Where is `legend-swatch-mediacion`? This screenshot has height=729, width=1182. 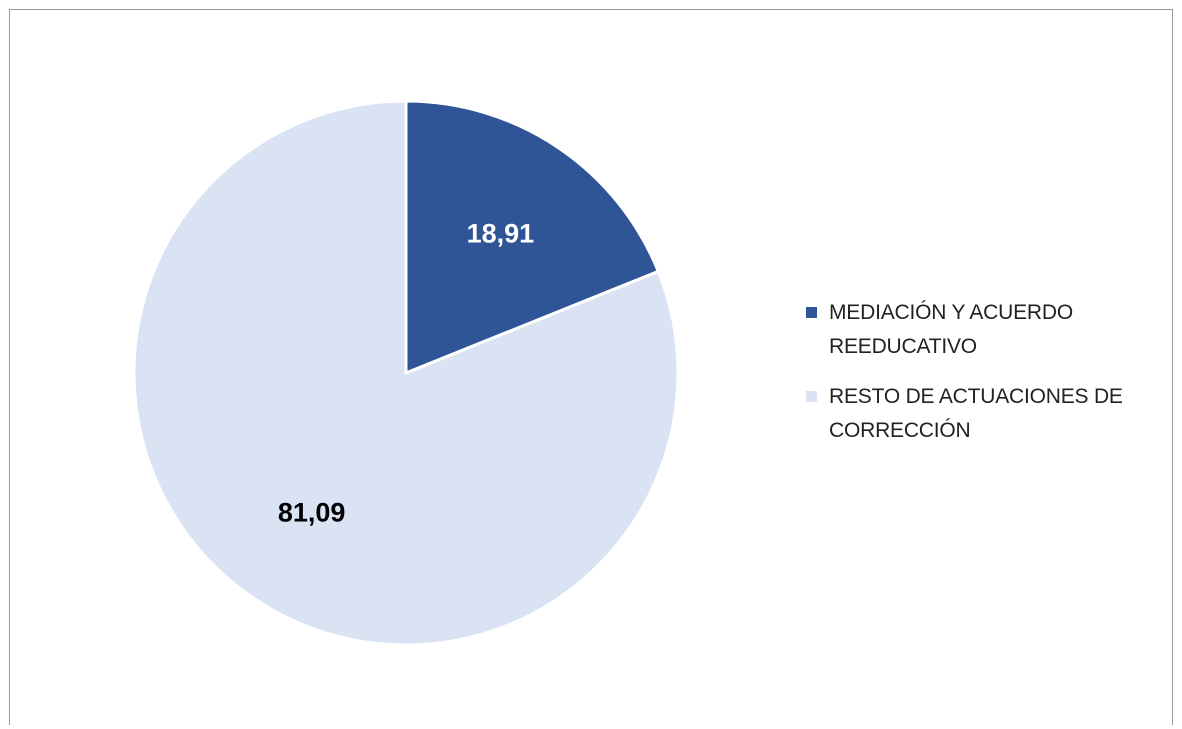
legend-swatch-mediacion is located at coordinates (811, 312).